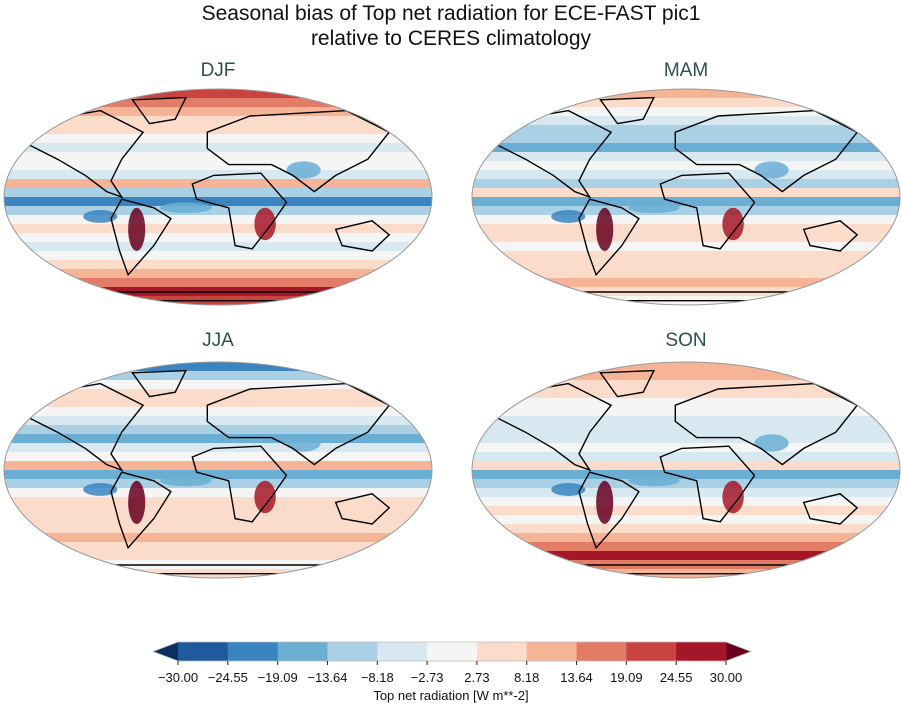 This screenshot has width=902, height=706. I want to click on map-panel-djf, so click(218, 197).